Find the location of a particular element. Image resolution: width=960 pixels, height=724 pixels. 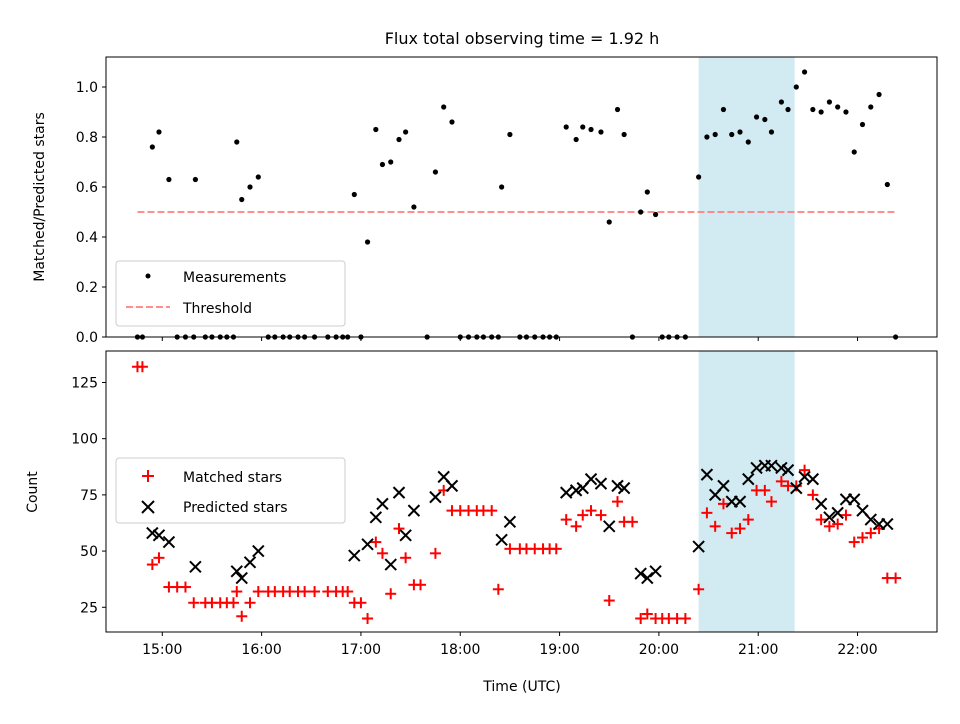

x-tick-label: 18:00 is located at coordinates (460, 650).